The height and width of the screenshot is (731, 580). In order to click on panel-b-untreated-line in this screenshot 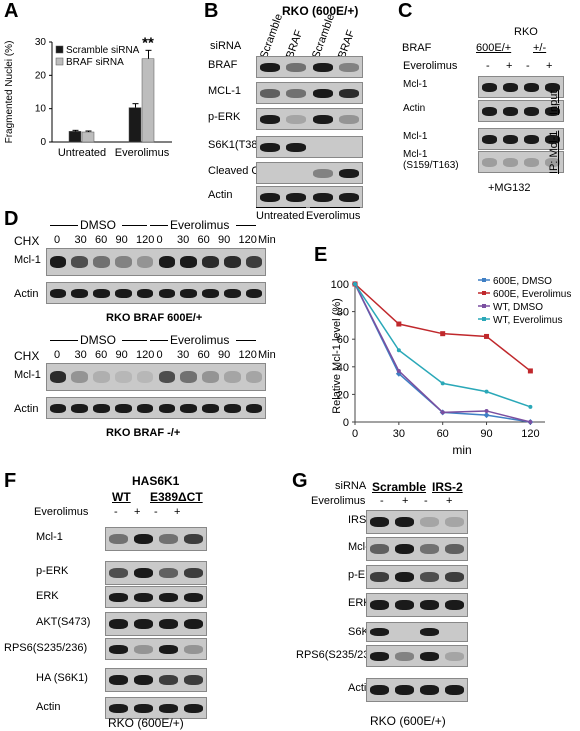, I will do `click(281, 207)`.